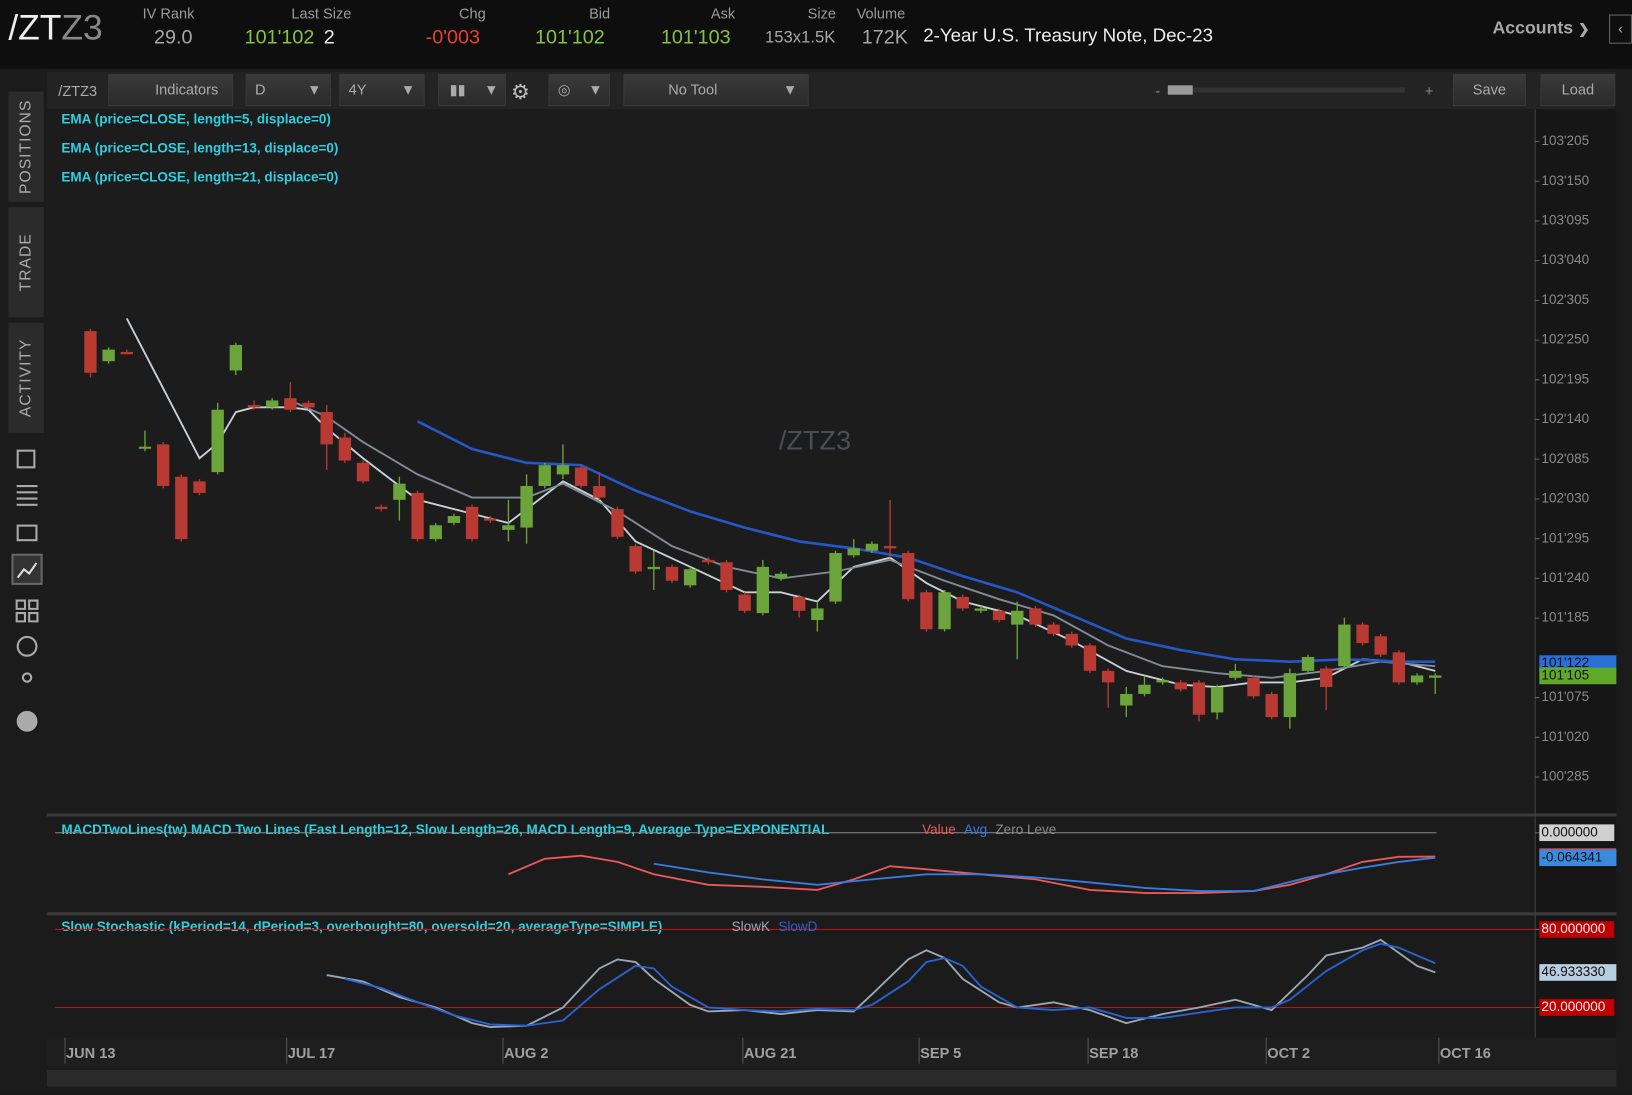  Describe the element at coordinates (1541, 27) in the screenshot. I see `accounts-menu: Accounts ❯` at that location.